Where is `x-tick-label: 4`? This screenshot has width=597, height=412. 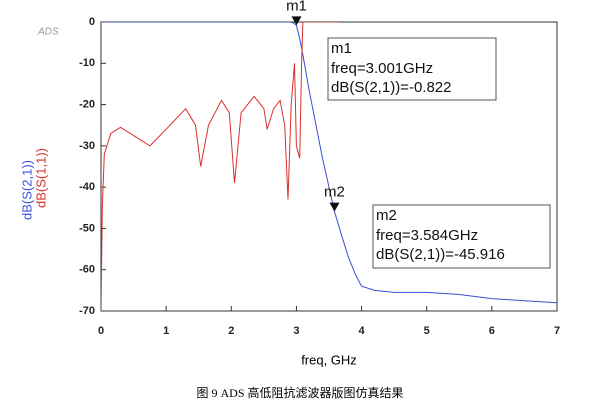 x-tick-label: 4 is located at coordinates (362, 331).